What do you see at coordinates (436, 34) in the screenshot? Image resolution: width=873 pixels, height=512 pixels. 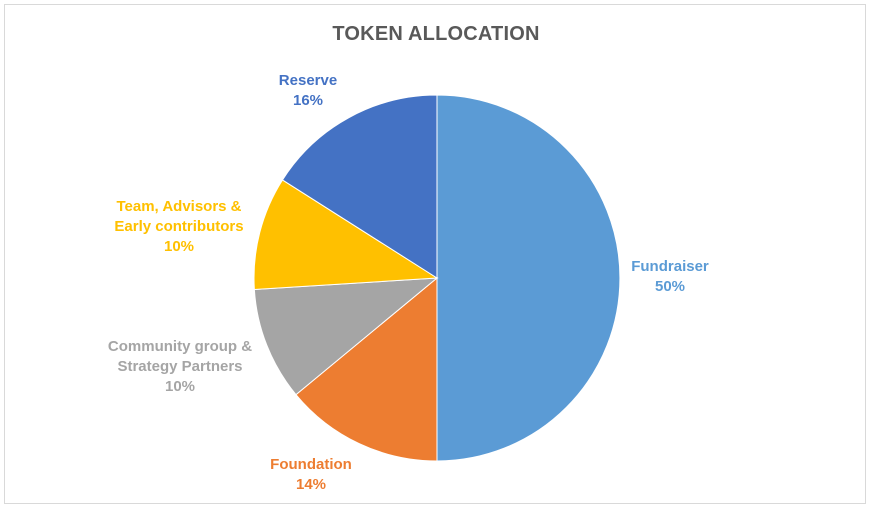 I see `chart-title: TOKEN ALLOCATION` at bounding box center [436, 34].